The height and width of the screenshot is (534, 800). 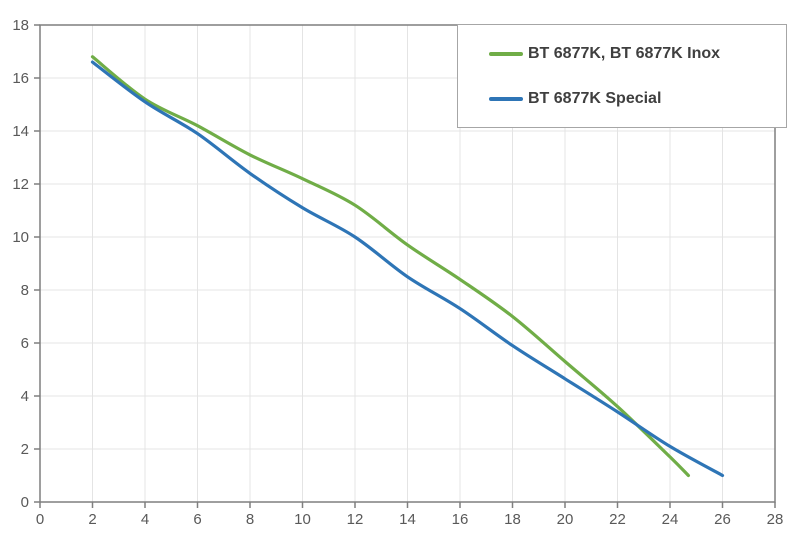 What do you see at coordinates (92, 519) in the screenshot?
I see `x-tick-label: 2` at bounding box center [92, 519].